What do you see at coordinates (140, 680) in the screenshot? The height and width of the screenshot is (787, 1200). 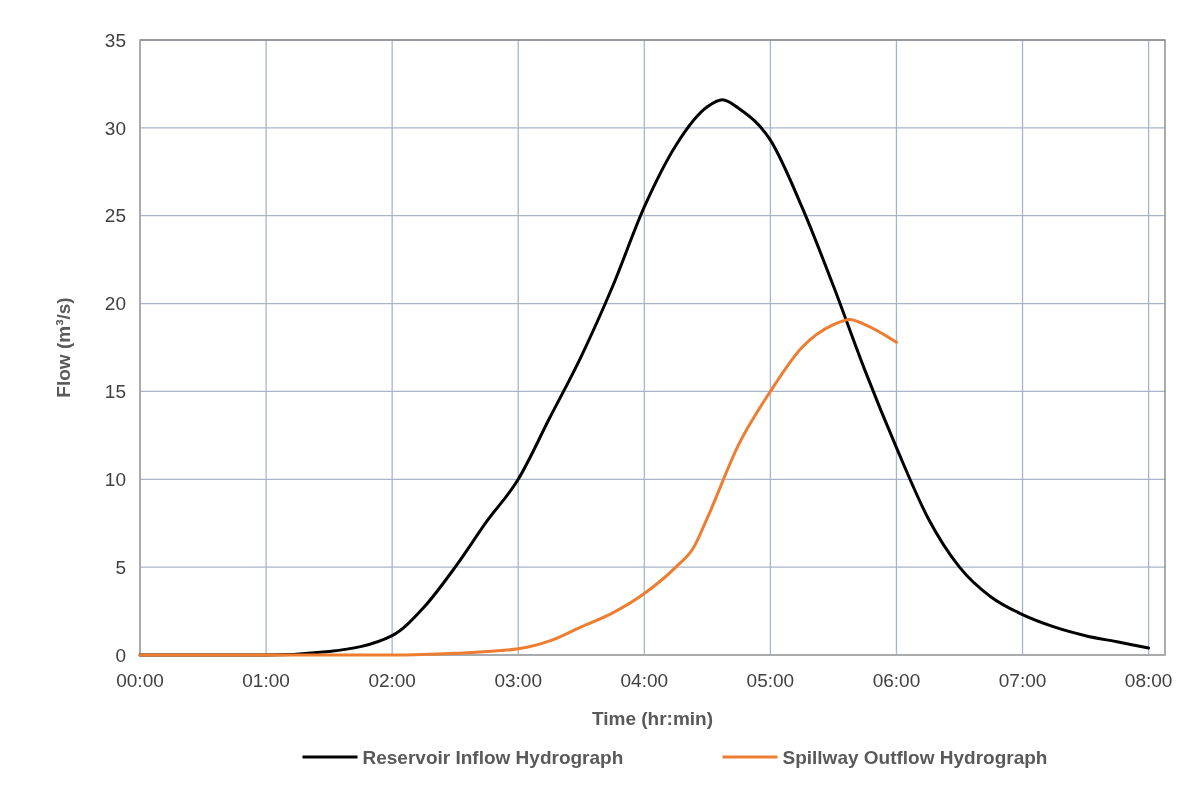 I see `x-tick-label: 00:00` at bounding box center [140, 680].